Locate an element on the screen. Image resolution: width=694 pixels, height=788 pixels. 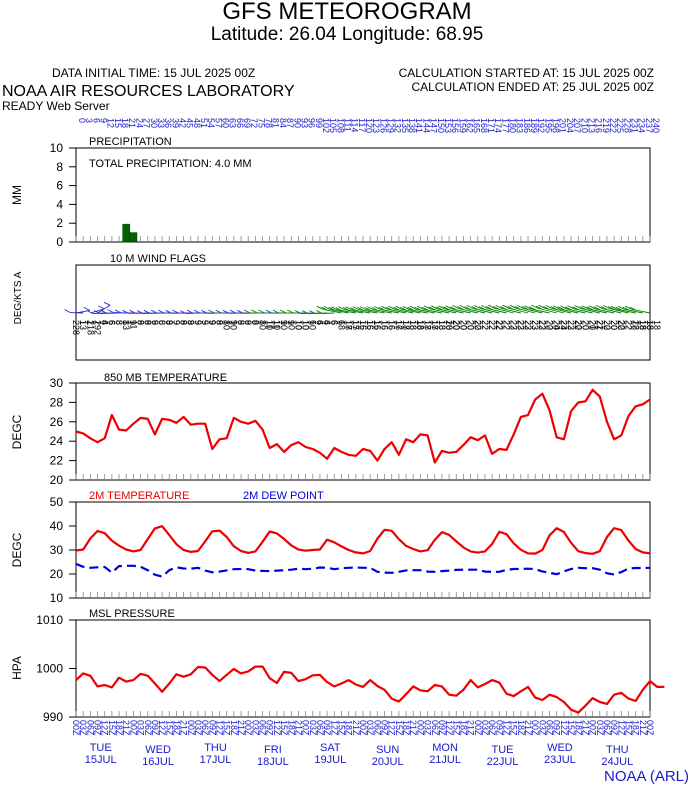
y-tick-label: 40 is located at coordinates (57, 526).